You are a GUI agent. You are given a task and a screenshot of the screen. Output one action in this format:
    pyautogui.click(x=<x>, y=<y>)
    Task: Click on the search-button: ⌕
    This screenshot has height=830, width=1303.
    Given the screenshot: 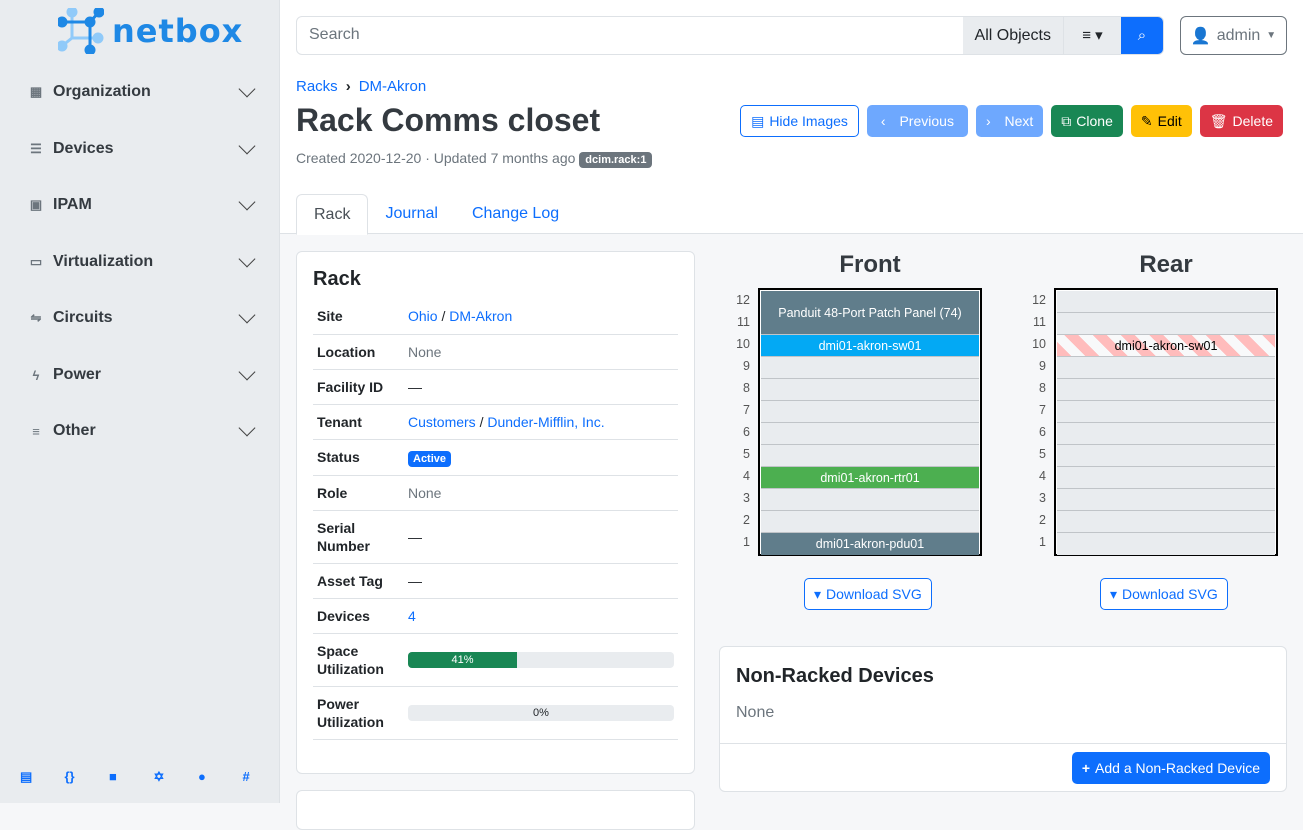 What is the action you would take?
    pyautogui.click(x=1142, y=35)
    